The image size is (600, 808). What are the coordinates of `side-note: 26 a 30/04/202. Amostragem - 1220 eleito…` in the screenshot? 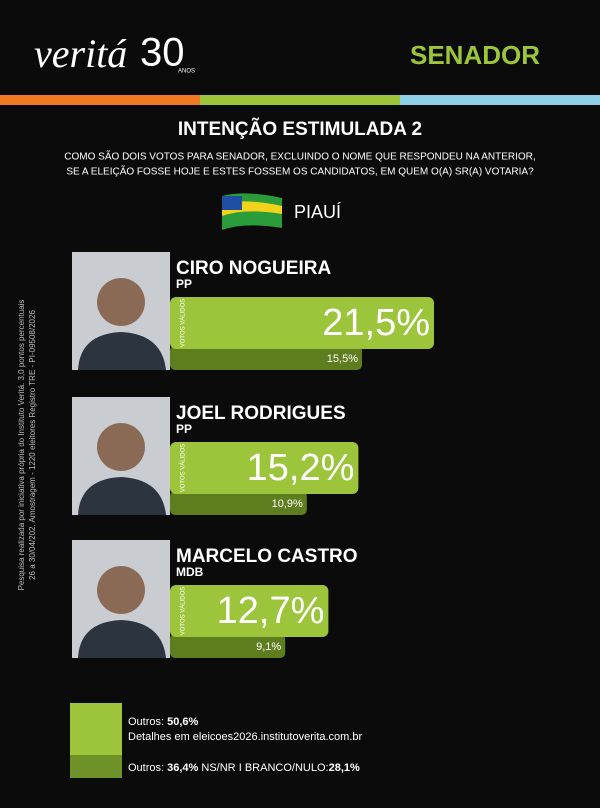 It's located at (32, 445).